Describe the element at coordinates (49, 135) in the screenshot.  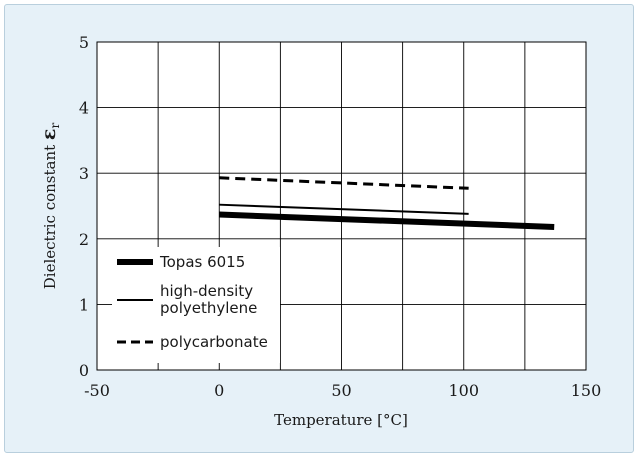
I see `y-axis-label-symbol: ε` at that location.